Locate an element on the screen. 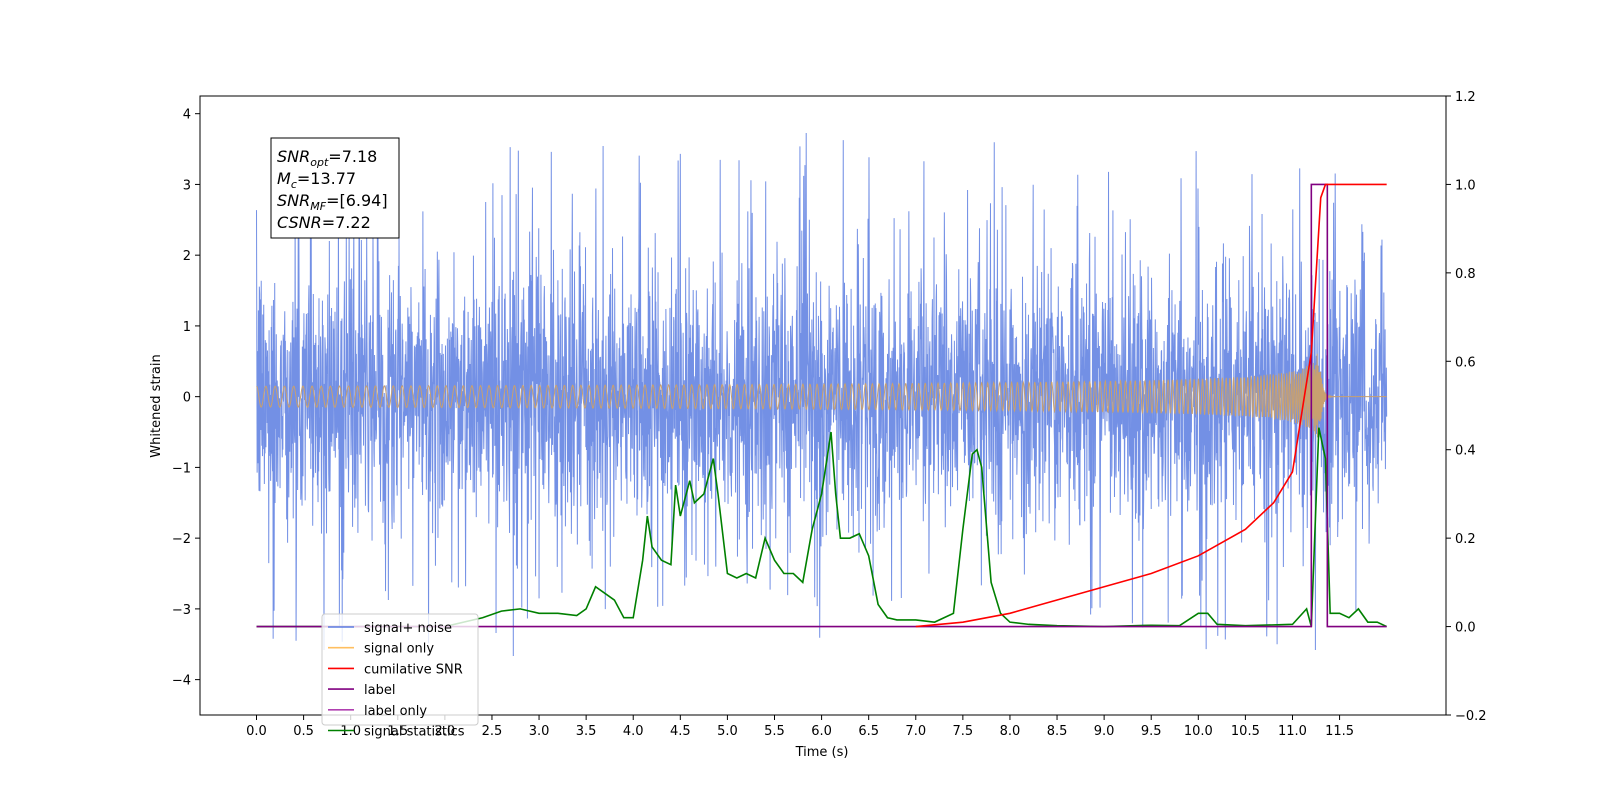 The height and width of the screenshot is (800, 1600). annotation-line: Mc=13.77 is located at coordinates (316, 180).